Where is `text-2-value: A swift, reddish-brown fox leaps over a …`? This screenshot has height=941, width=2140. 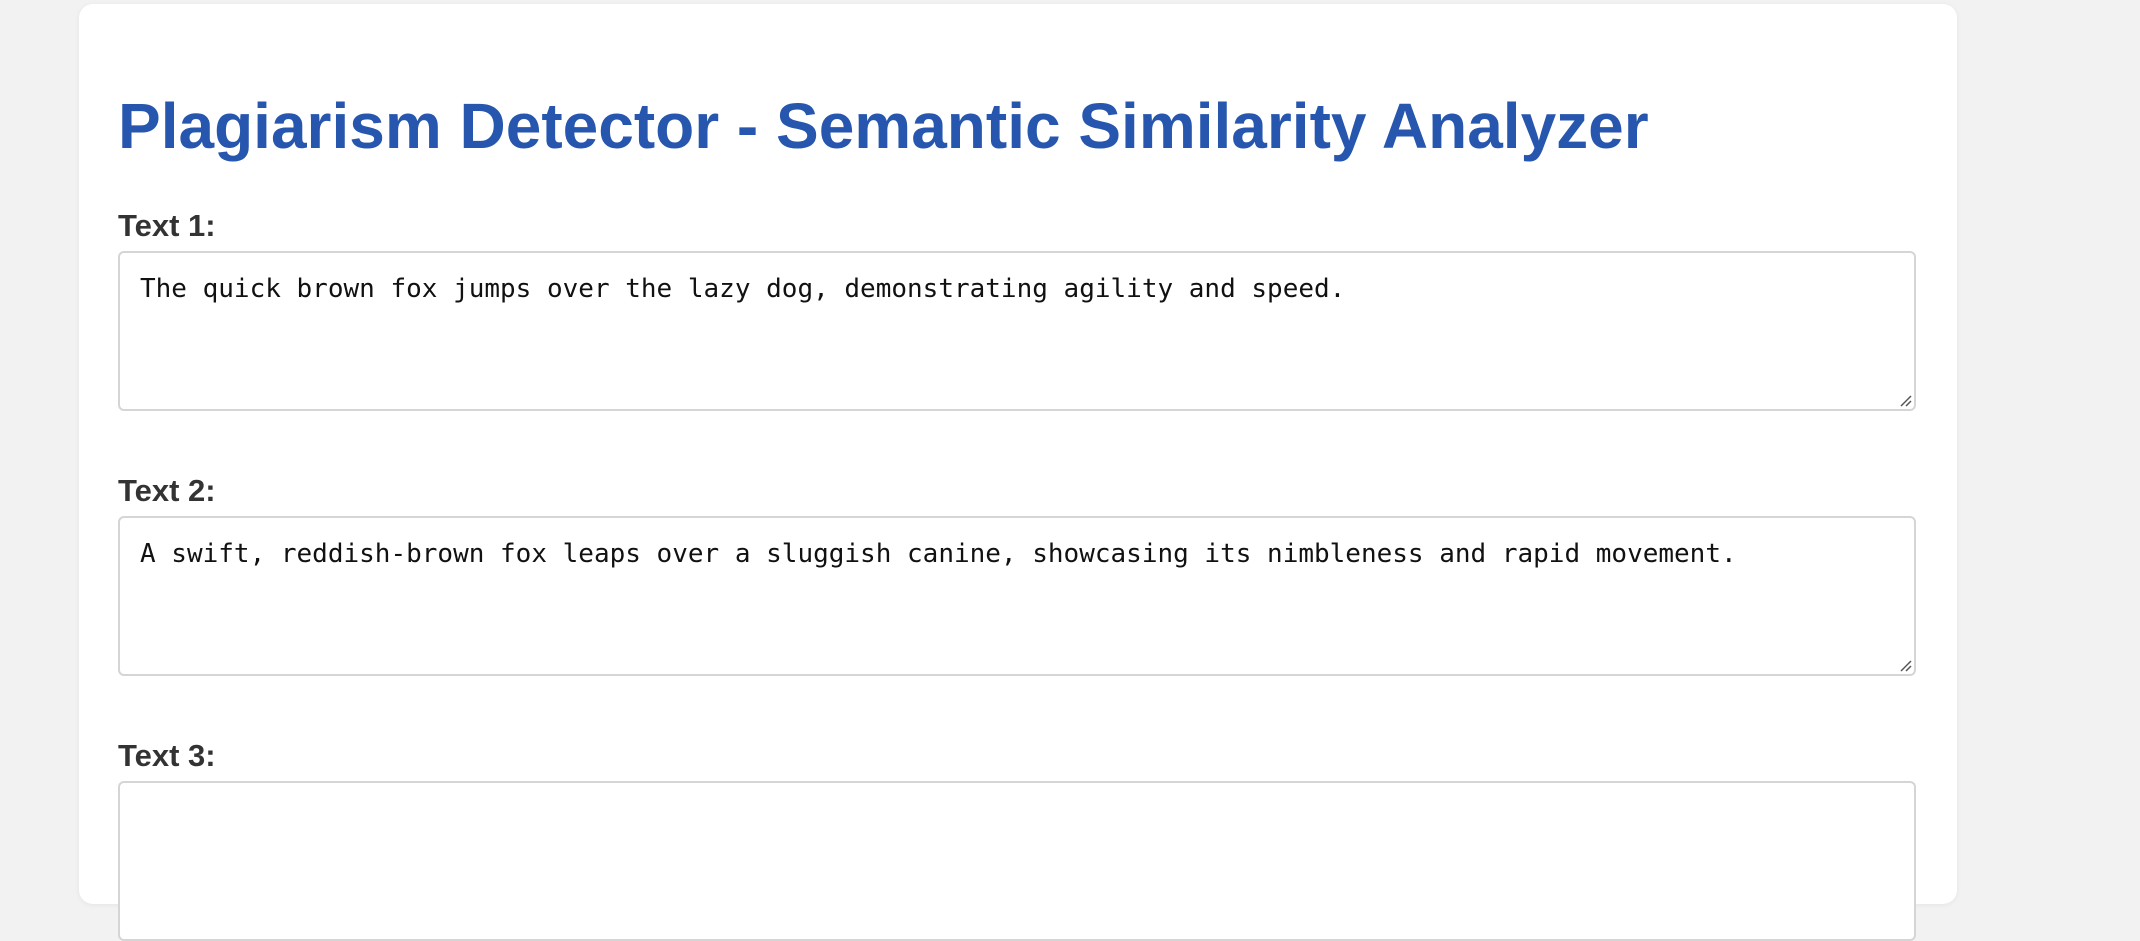 text-2-value: A swift, reddish-brown fox leaps over a … is located at coordinates (938, 554).